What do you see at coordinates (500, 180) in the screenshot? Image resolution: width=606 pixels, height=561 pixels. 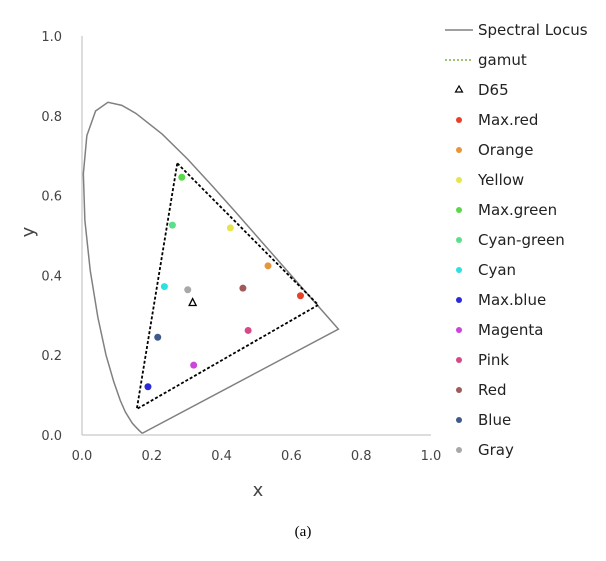 I see `legend-label-yellow: Yellow` at bounding box center [500, 180].